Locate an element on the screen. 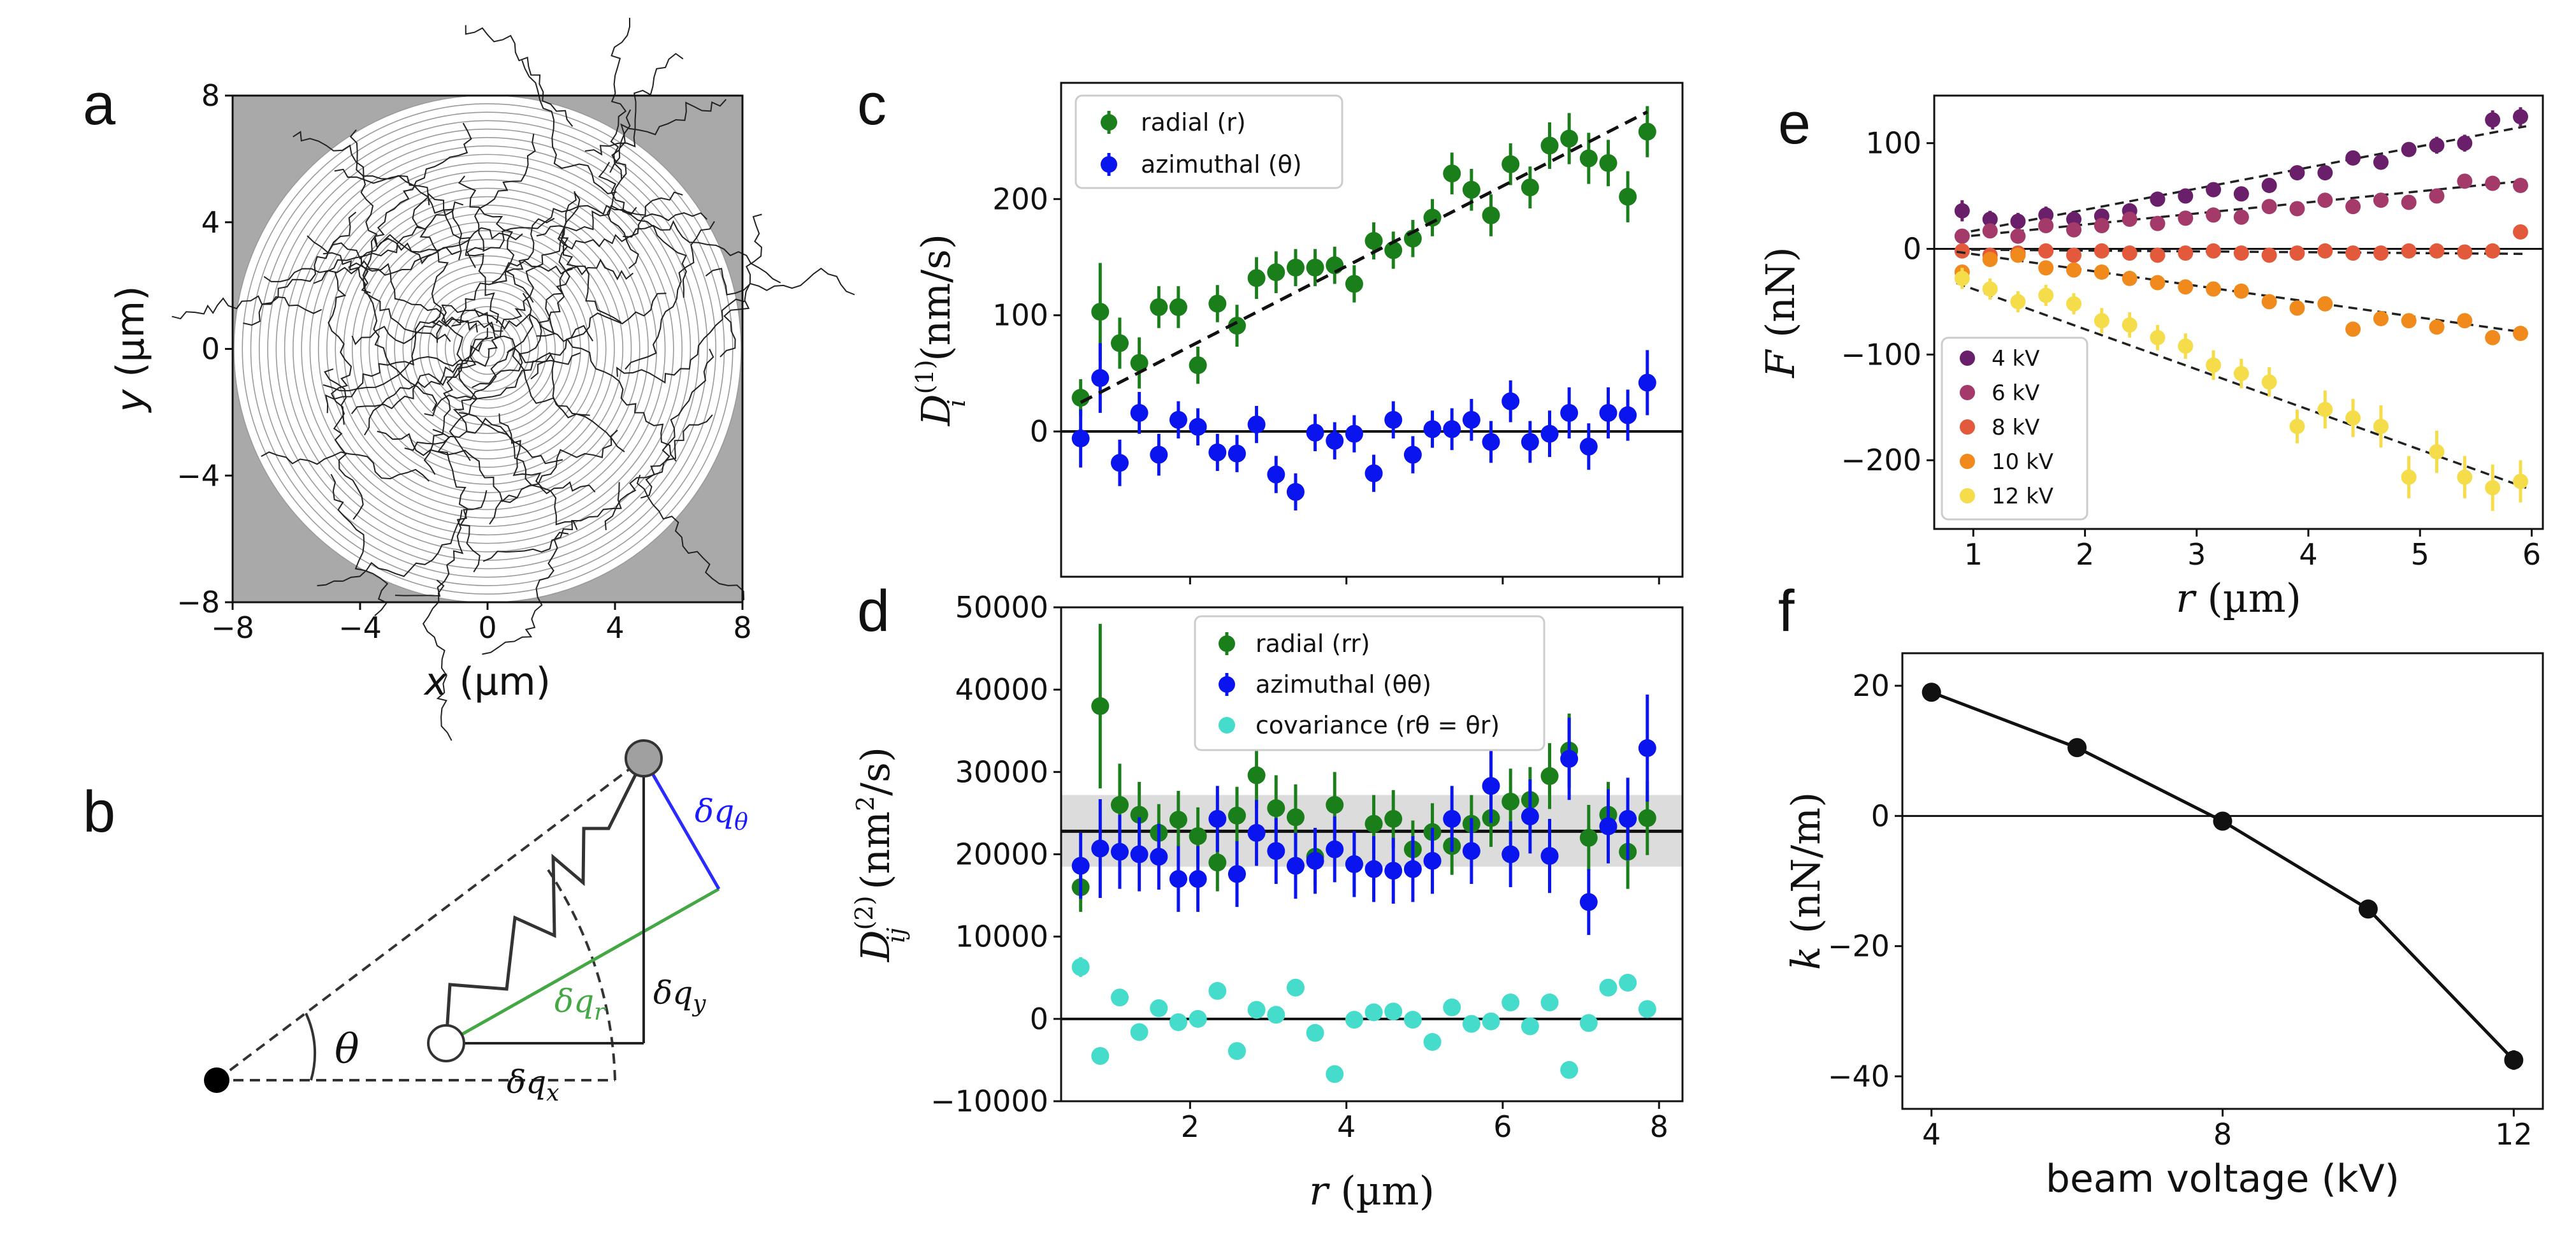 The height and width of the screenshot is (1258, 2576). y-axis-label: D(2)ij (nm2/s) is located at coordinates (880, 854).